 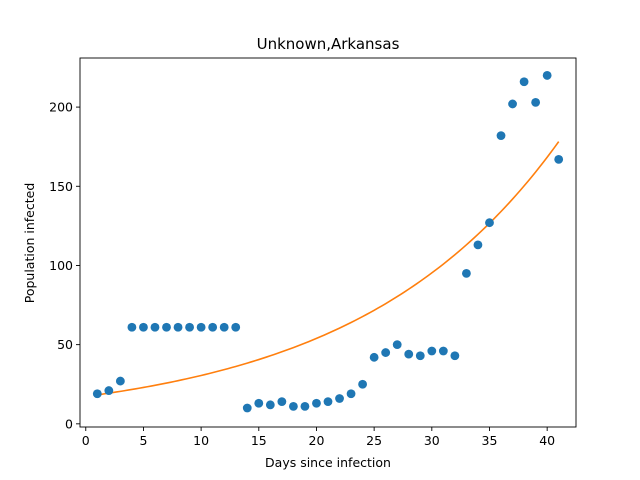 I want to click on y-tick-label: 0, so click(x=69, y=423).